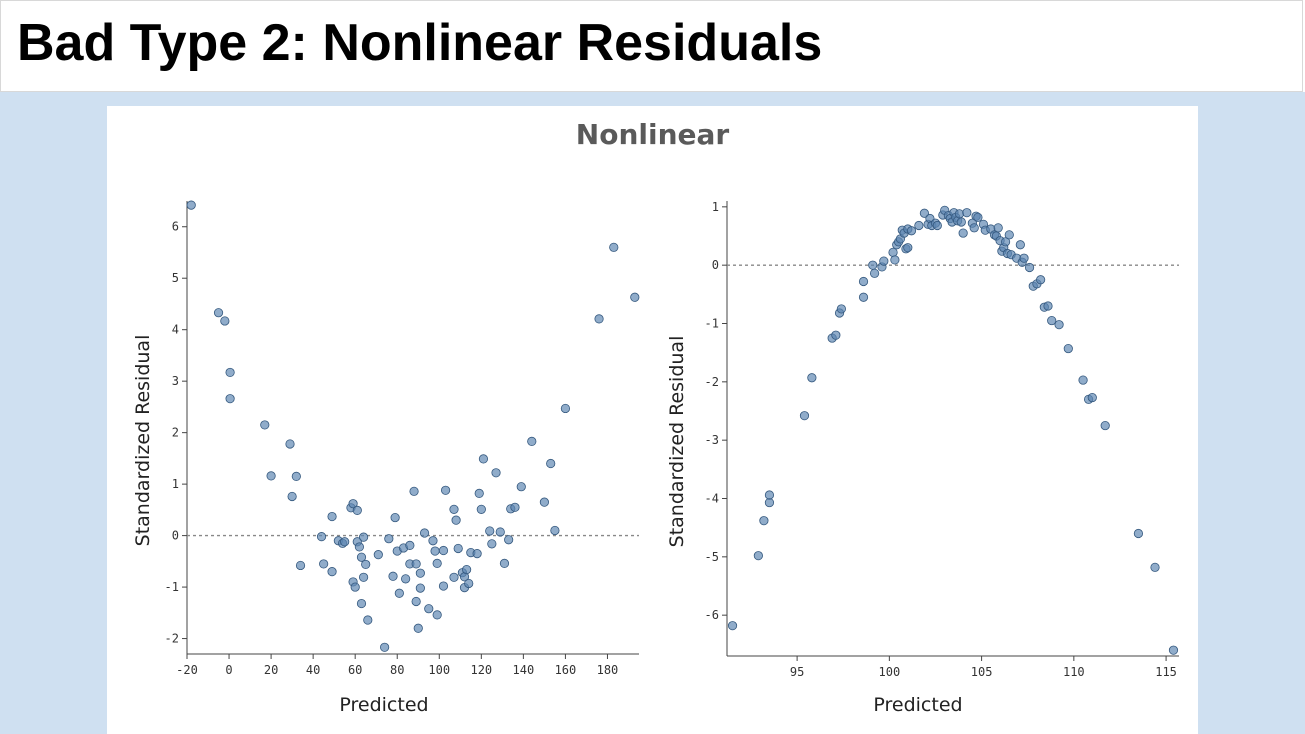 This screenshot has width=1305, height=734. What do you see at coordinates (481, 670) in the screenshot?
I see `left-x-tick-label: 120` at bounding box center [481, 670].